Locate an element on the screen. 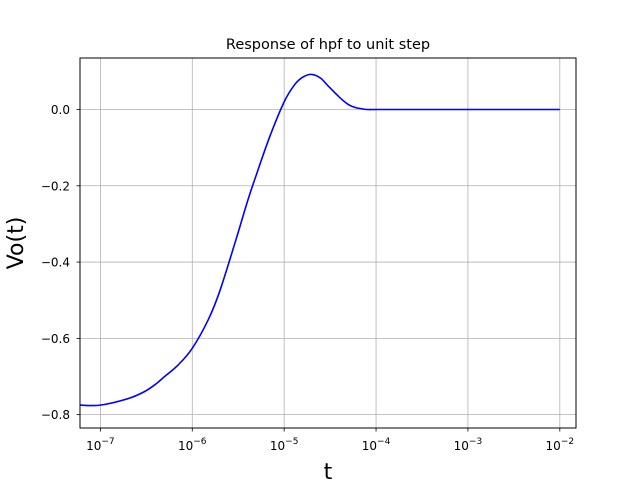  x-tick-label: 10⁻⁵ is located at coordinates (284, 445).